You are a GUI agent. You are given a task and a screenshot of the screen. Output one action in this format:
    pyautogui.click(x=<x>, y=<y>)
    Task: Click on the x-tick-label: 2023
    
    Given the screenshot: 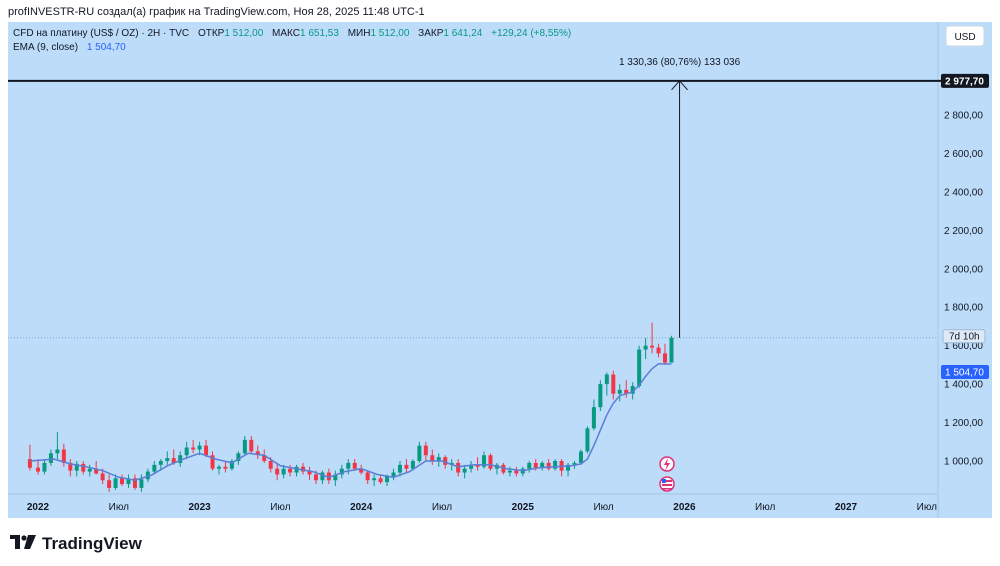 What is the action you would take?
    pyautogui.click(x=199, y=507)
    